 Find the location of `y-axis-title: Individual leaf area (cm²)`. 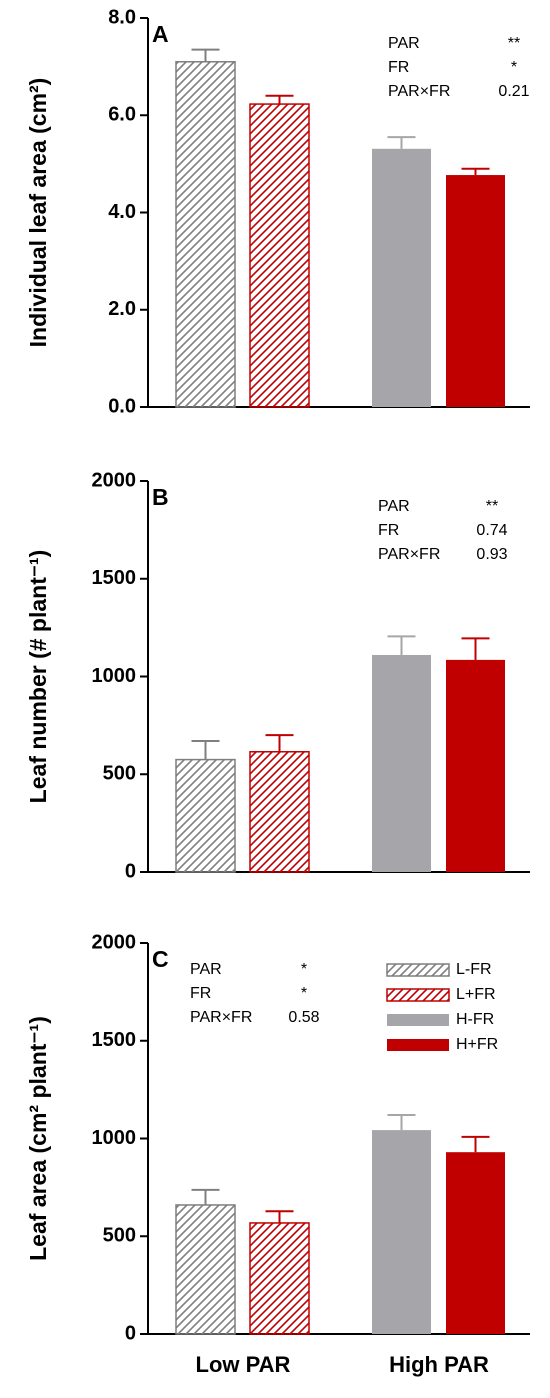

y-axis-title: Individual leaf area (cm²) is located at coordinates (38, 213).